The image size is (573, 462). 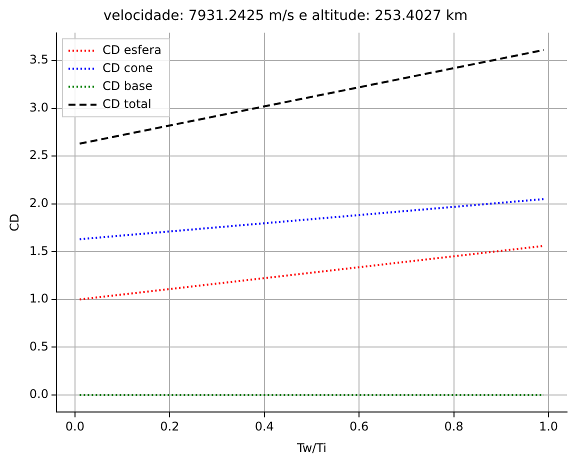 I want to click on y-tick-label: 0.0, so click(x=38, y=394).